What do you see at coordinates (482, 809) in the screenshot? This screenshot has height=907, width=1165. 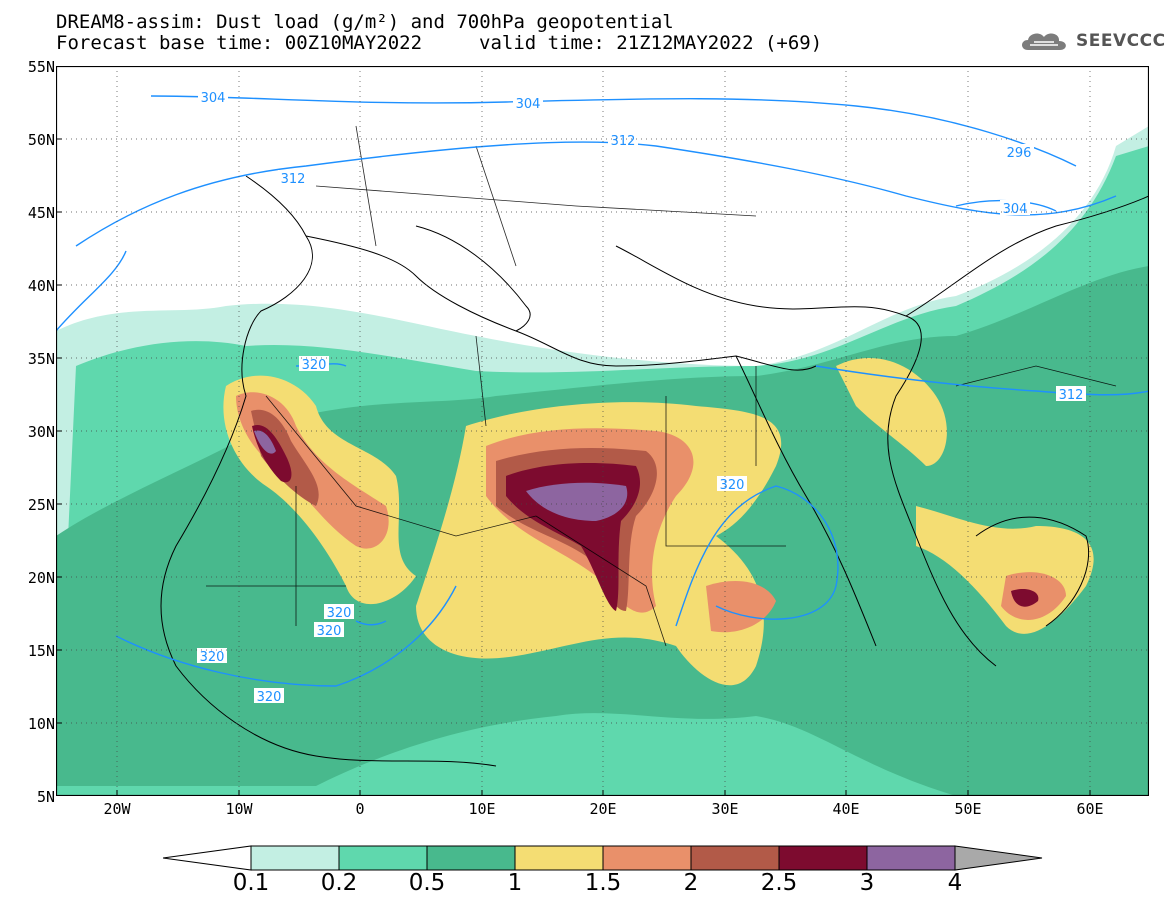 I see `lon-label: 10E` at bounding box center [482, 809].